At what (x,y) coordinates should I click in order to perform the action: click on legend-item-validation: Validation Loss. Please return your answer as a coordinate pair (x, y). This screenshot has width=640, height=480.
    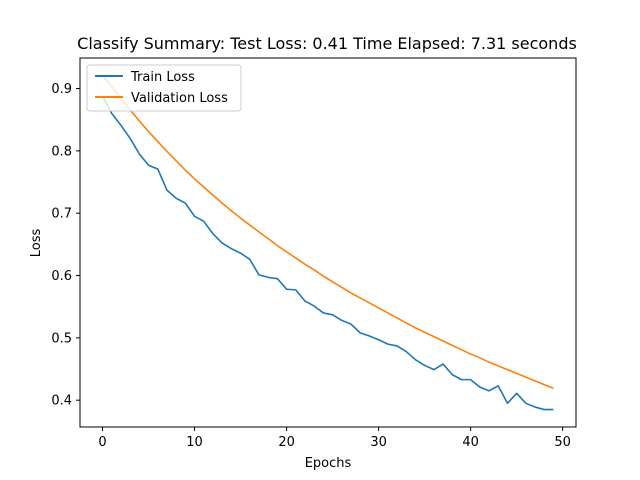
    Looking at the image, I should click on (161, 98).